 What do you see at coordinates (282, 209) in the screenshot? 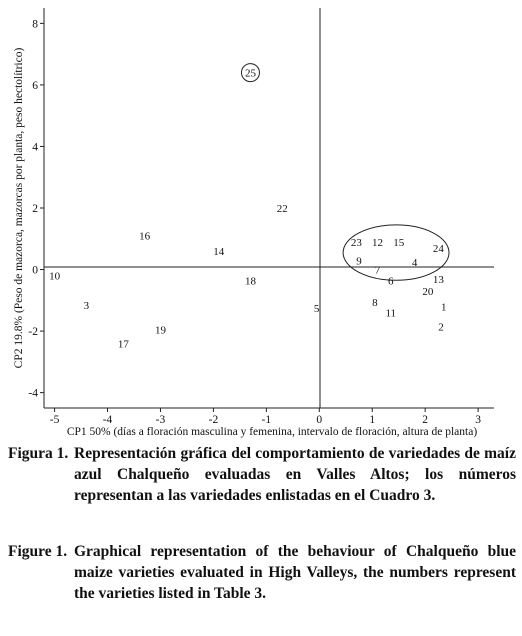
I see `point-label: 22` at bounding box center [282, 209].